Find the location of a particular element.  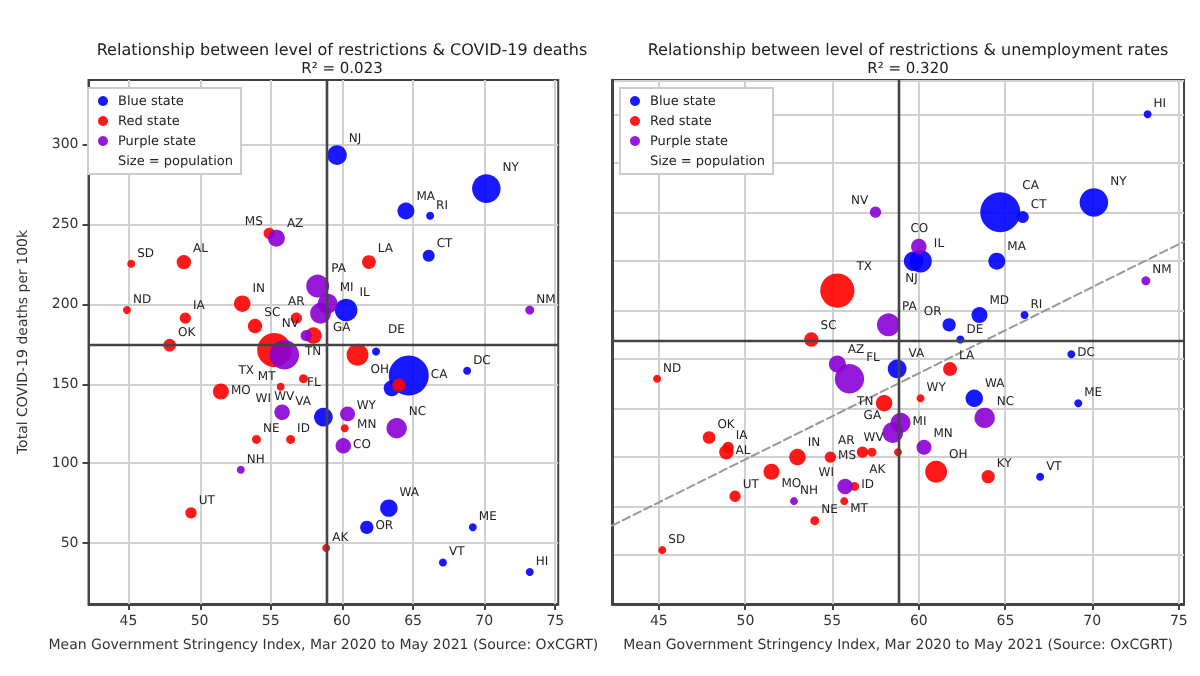

chart-title: Relationship between level of restrictions & COVID-19 deaths is located at coordinates (342, 50).